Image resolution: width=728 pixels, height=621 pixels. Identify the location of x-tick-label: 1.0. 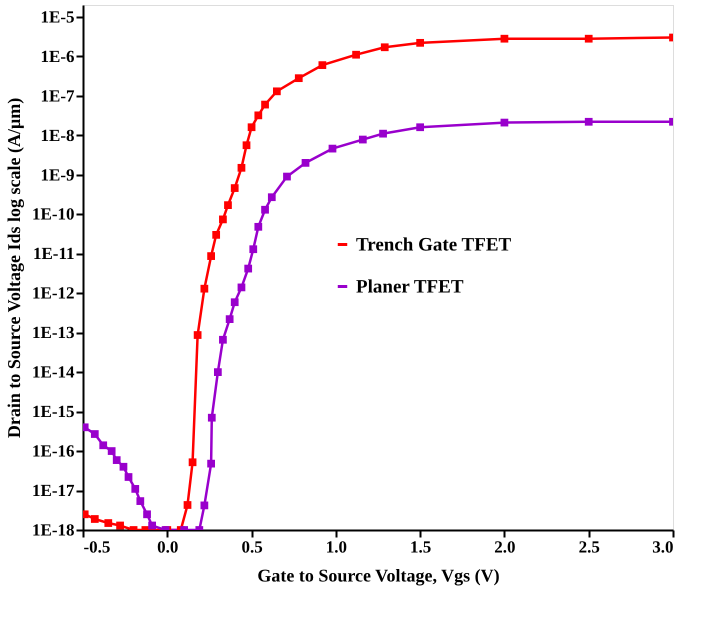
(336, 547).